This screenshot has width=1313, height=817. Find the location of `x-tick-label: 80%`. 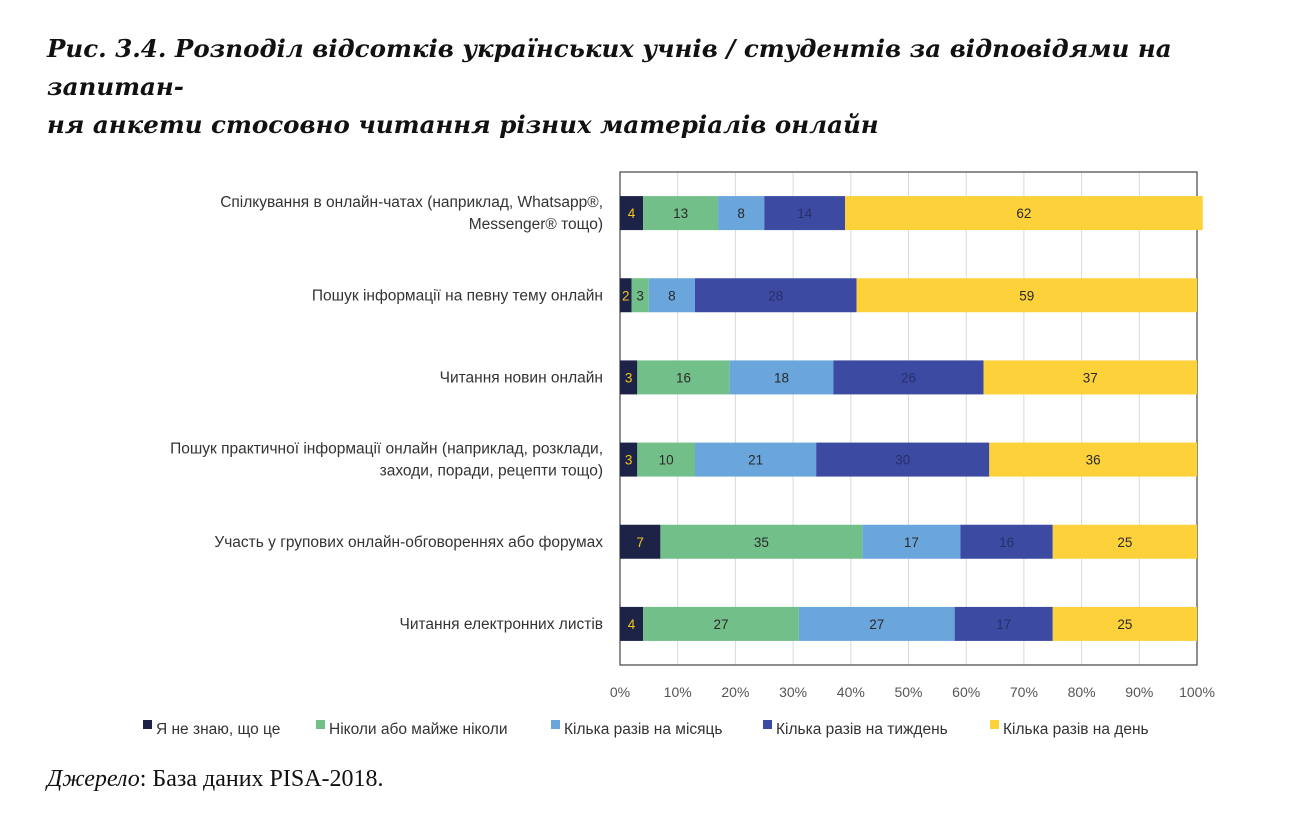

x-tick-label: 80% is located at coordinates (1082, 692).